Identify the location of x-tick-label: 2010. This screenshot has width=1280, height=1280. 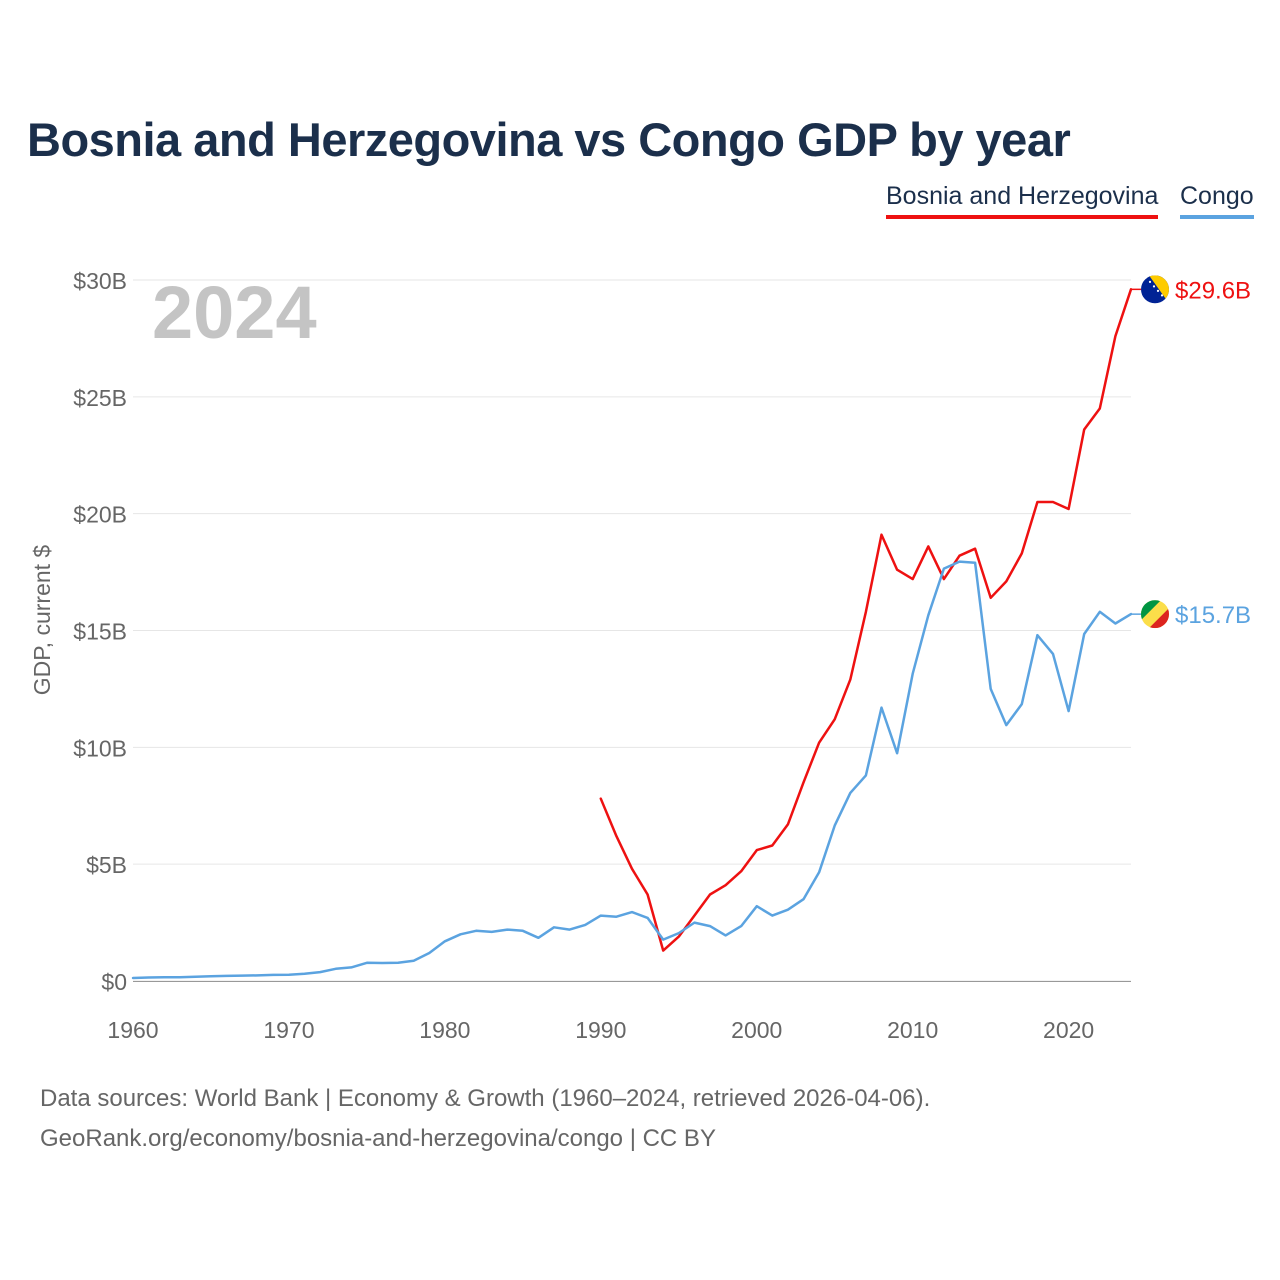
(912, 1030).